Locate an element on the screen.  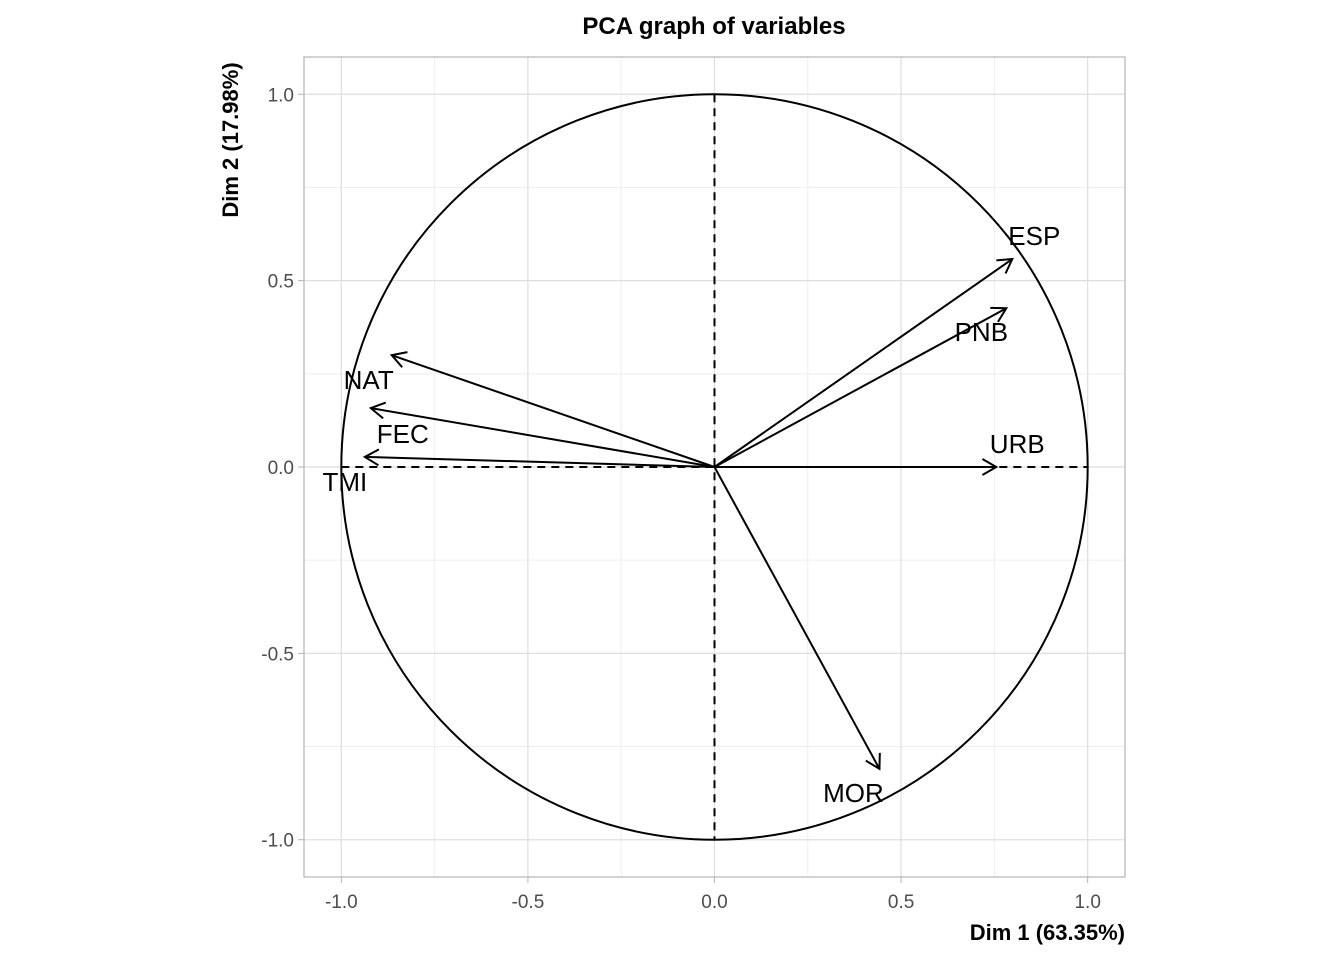
x-axis-label: Dim 1 (63.35%) is located at coordinates (1047, 932).